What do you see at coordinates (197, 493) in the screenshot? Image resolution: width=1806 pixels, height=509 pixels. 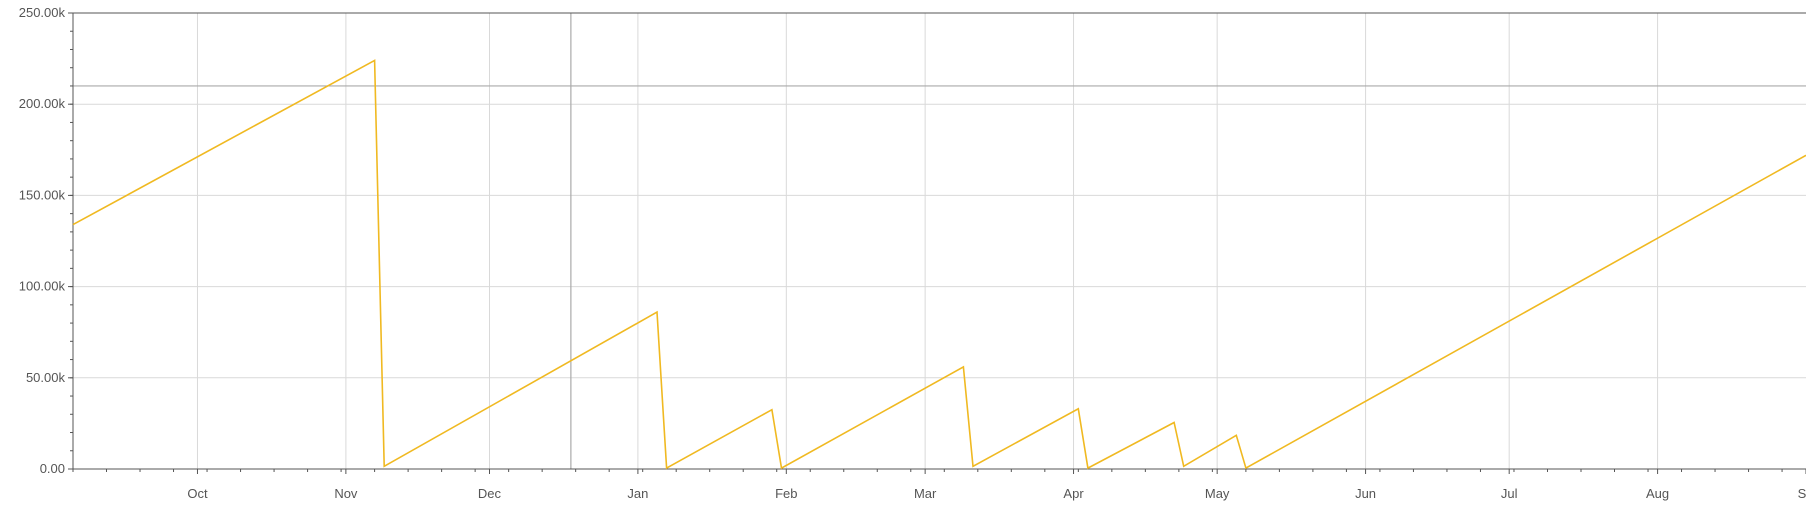 I see `x-tick-label: Oct` at bounding box center [197, 493].